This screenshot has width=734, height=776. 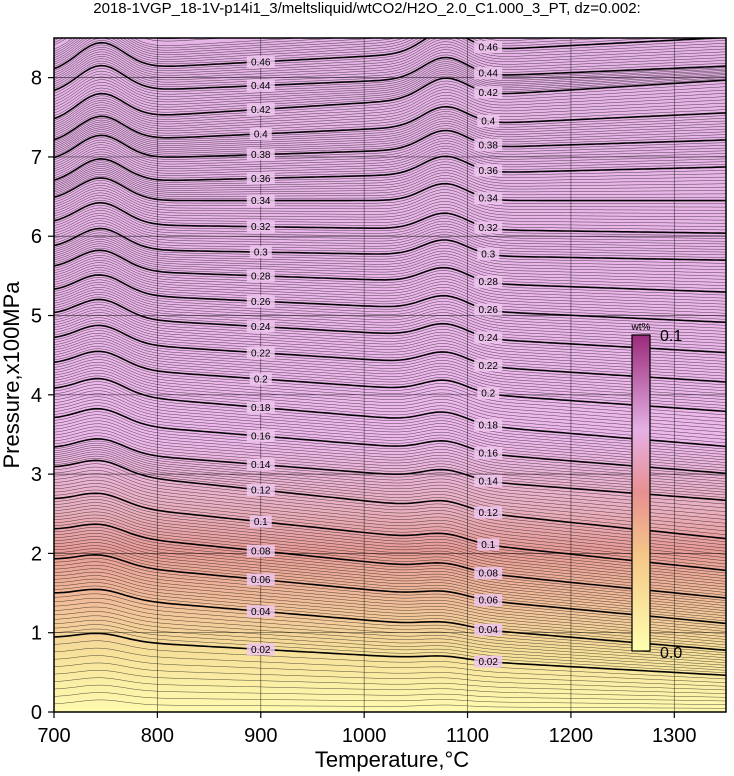 I want to click on contour-label: 0.1, so click(x=261, y=522).